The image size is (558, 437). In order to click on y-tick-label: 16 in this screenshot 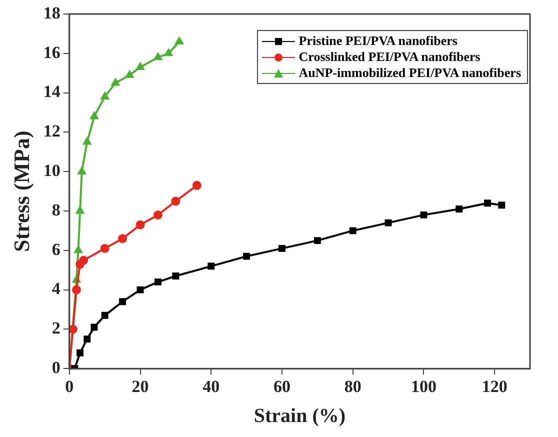, I will do `click(51, 52)`.